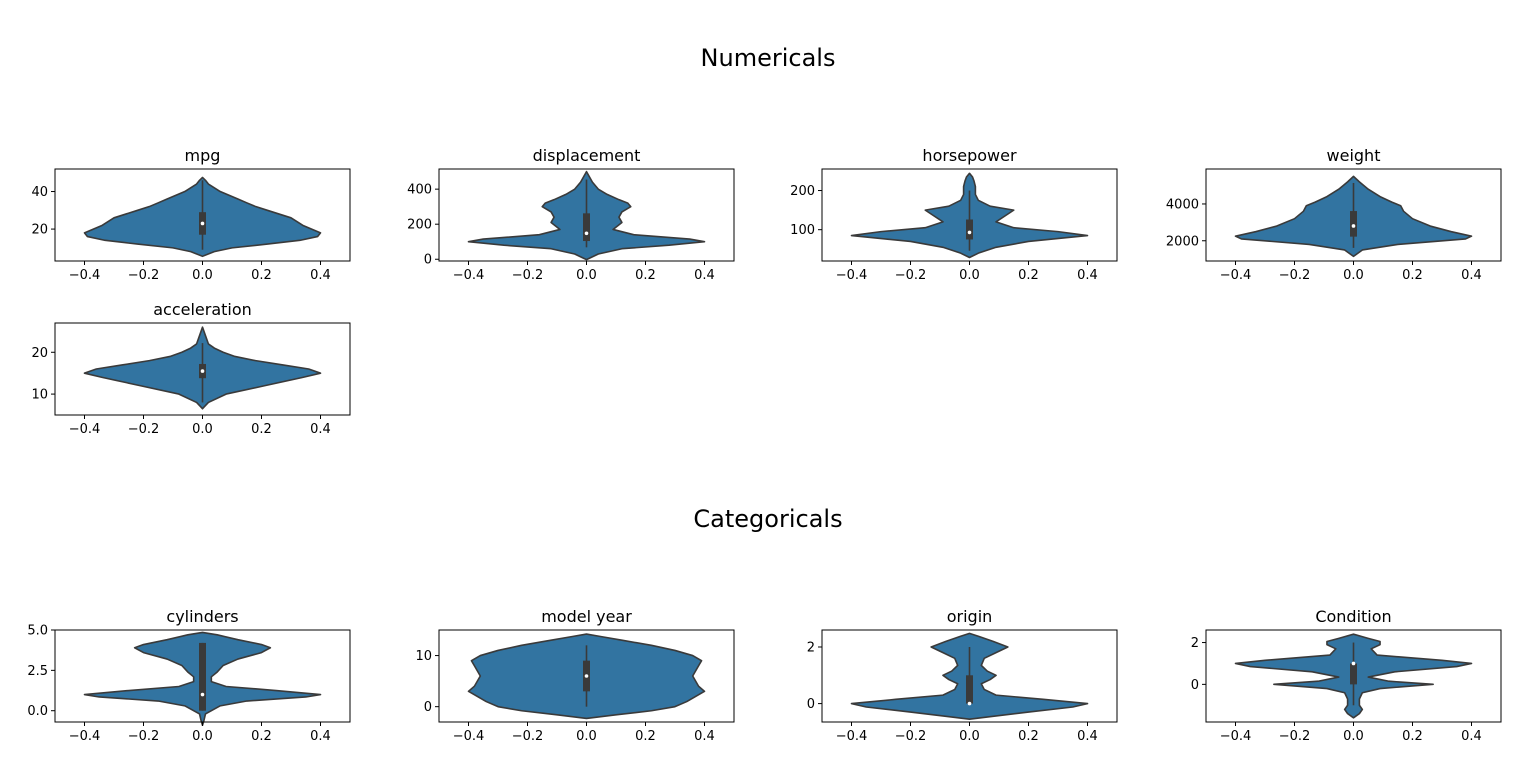 Image resolution: width=1536 pixels, height=761 pixels. Describe the element at coordinates (85, 429) in the screenshot. I see `x-tick-label-acceleration: −0.4` at that location.